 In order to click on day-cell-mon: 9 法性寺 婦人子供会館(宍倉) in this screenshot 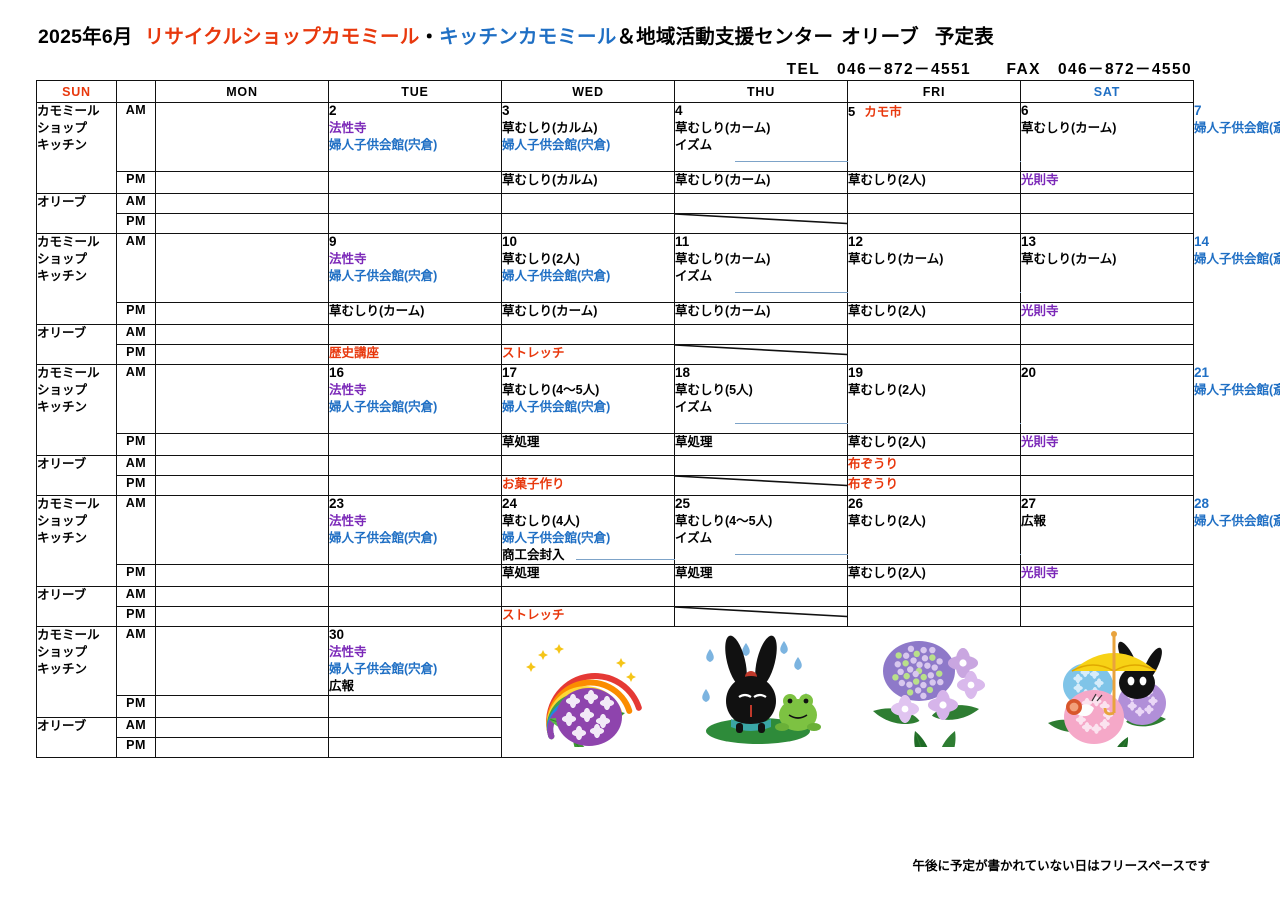, I will do `click(415, 268)`.